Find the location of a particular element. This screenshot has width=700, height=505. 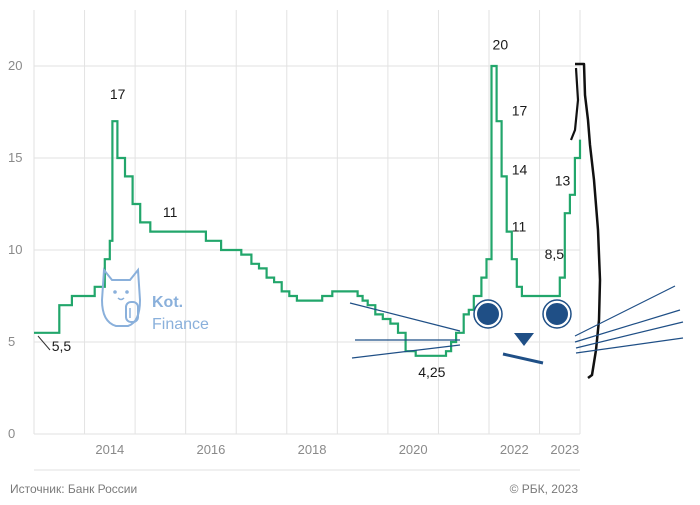

y-tick-label: 20 is located at coordinates (15, 65).